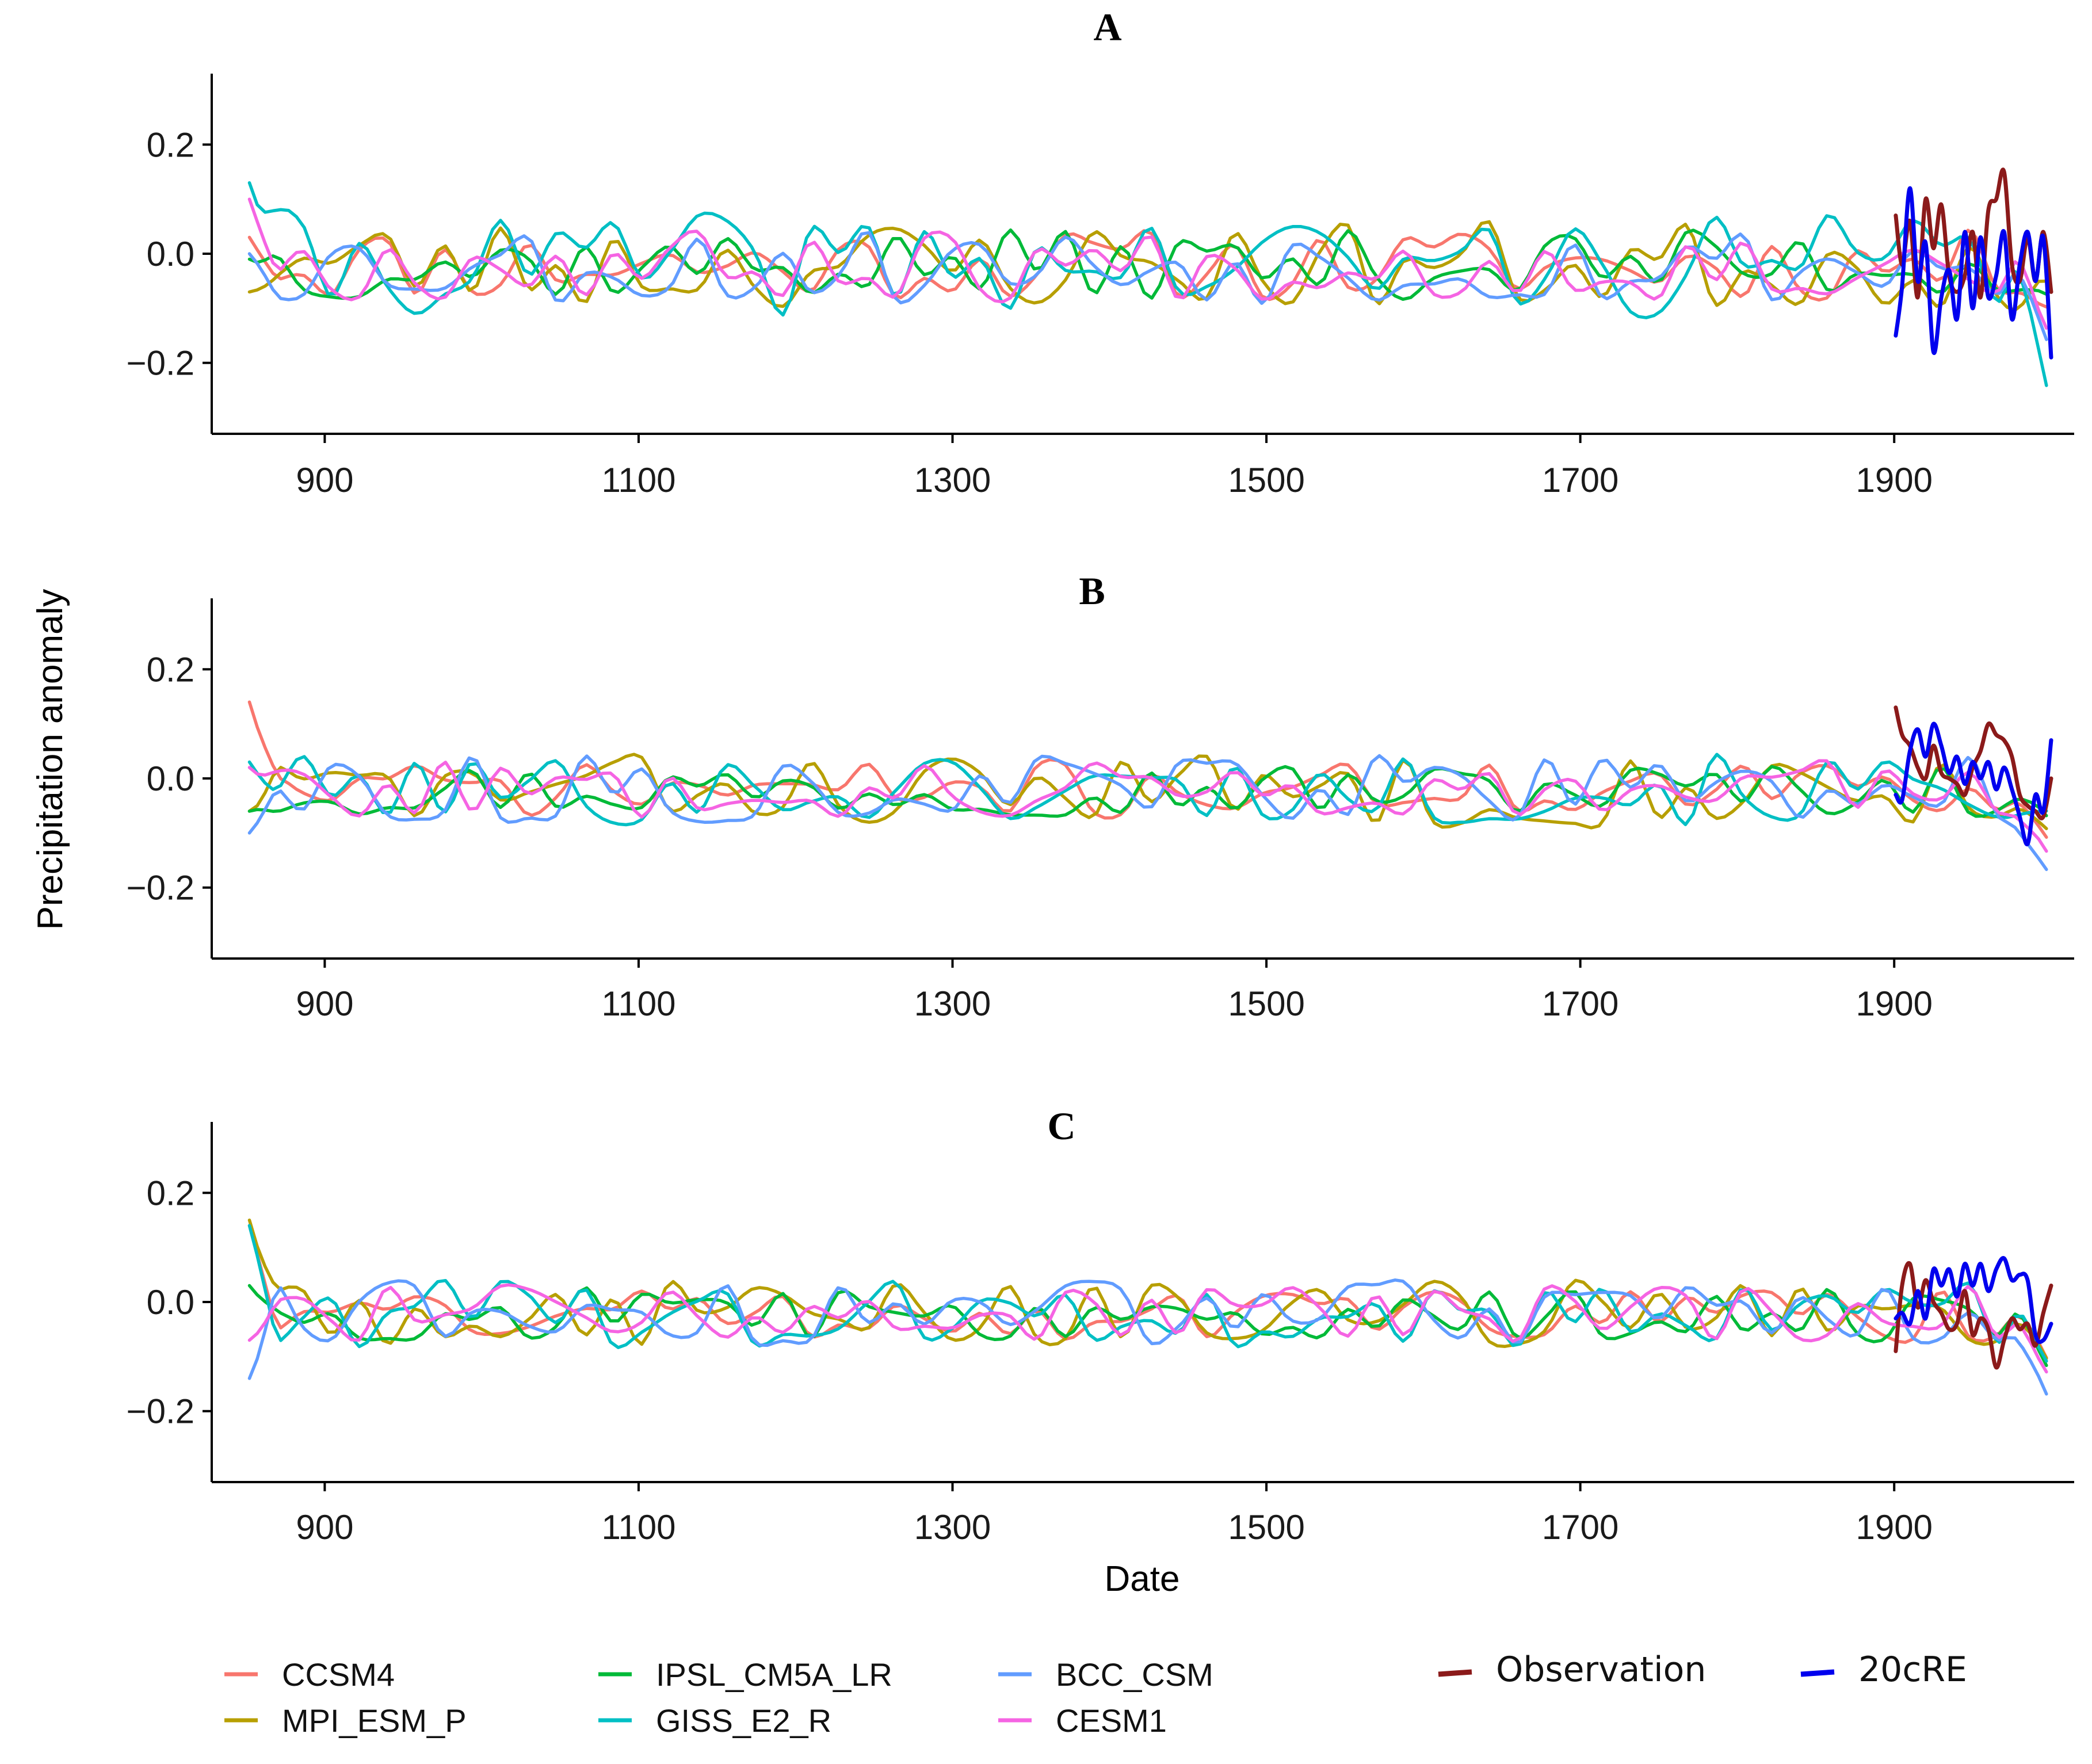 The image size is (2092, 1764). I want to click on legend-item-20cre: 20cRE, so click(1884, 1670).